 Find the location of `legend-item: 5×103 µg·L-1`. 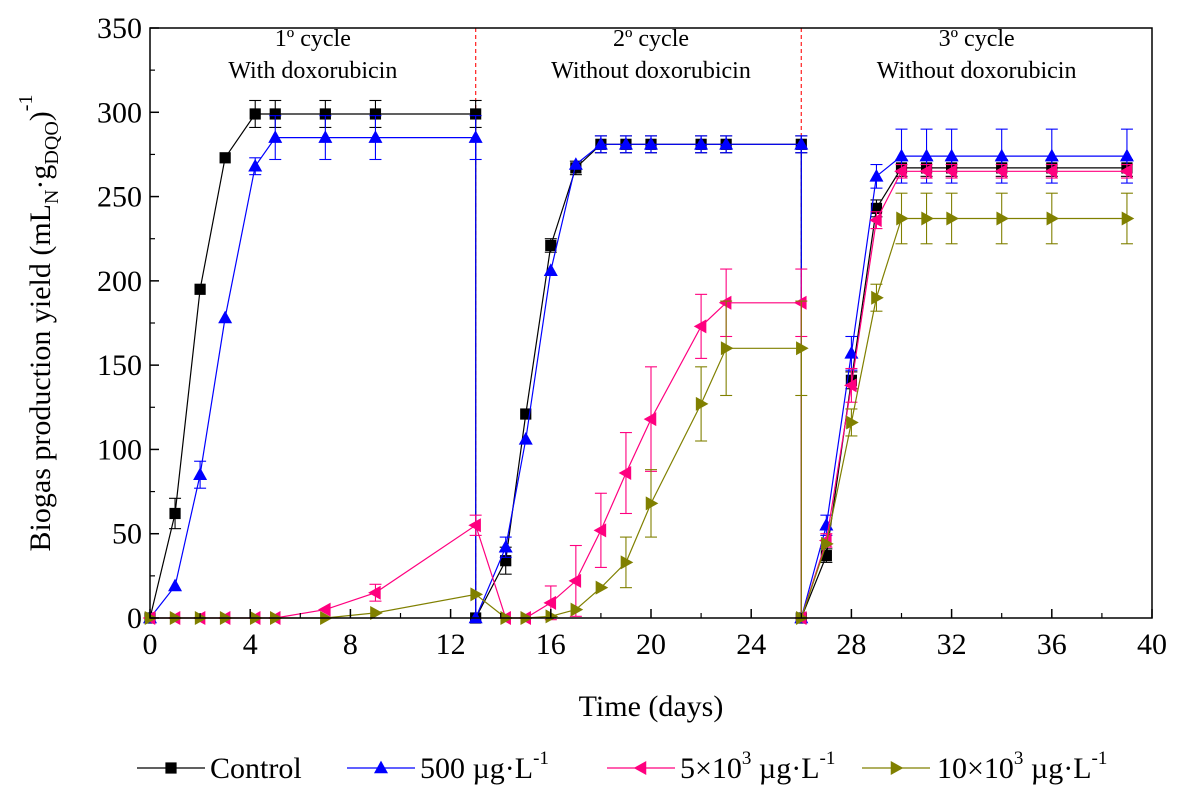

legend-item: 5×103 µg·L-1 is located at coordinates (721, 766).